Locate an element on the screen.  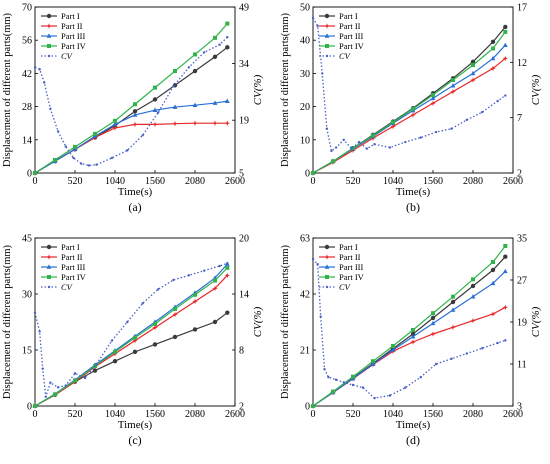
panel-label: (a) is located at coordinates (134, 207).